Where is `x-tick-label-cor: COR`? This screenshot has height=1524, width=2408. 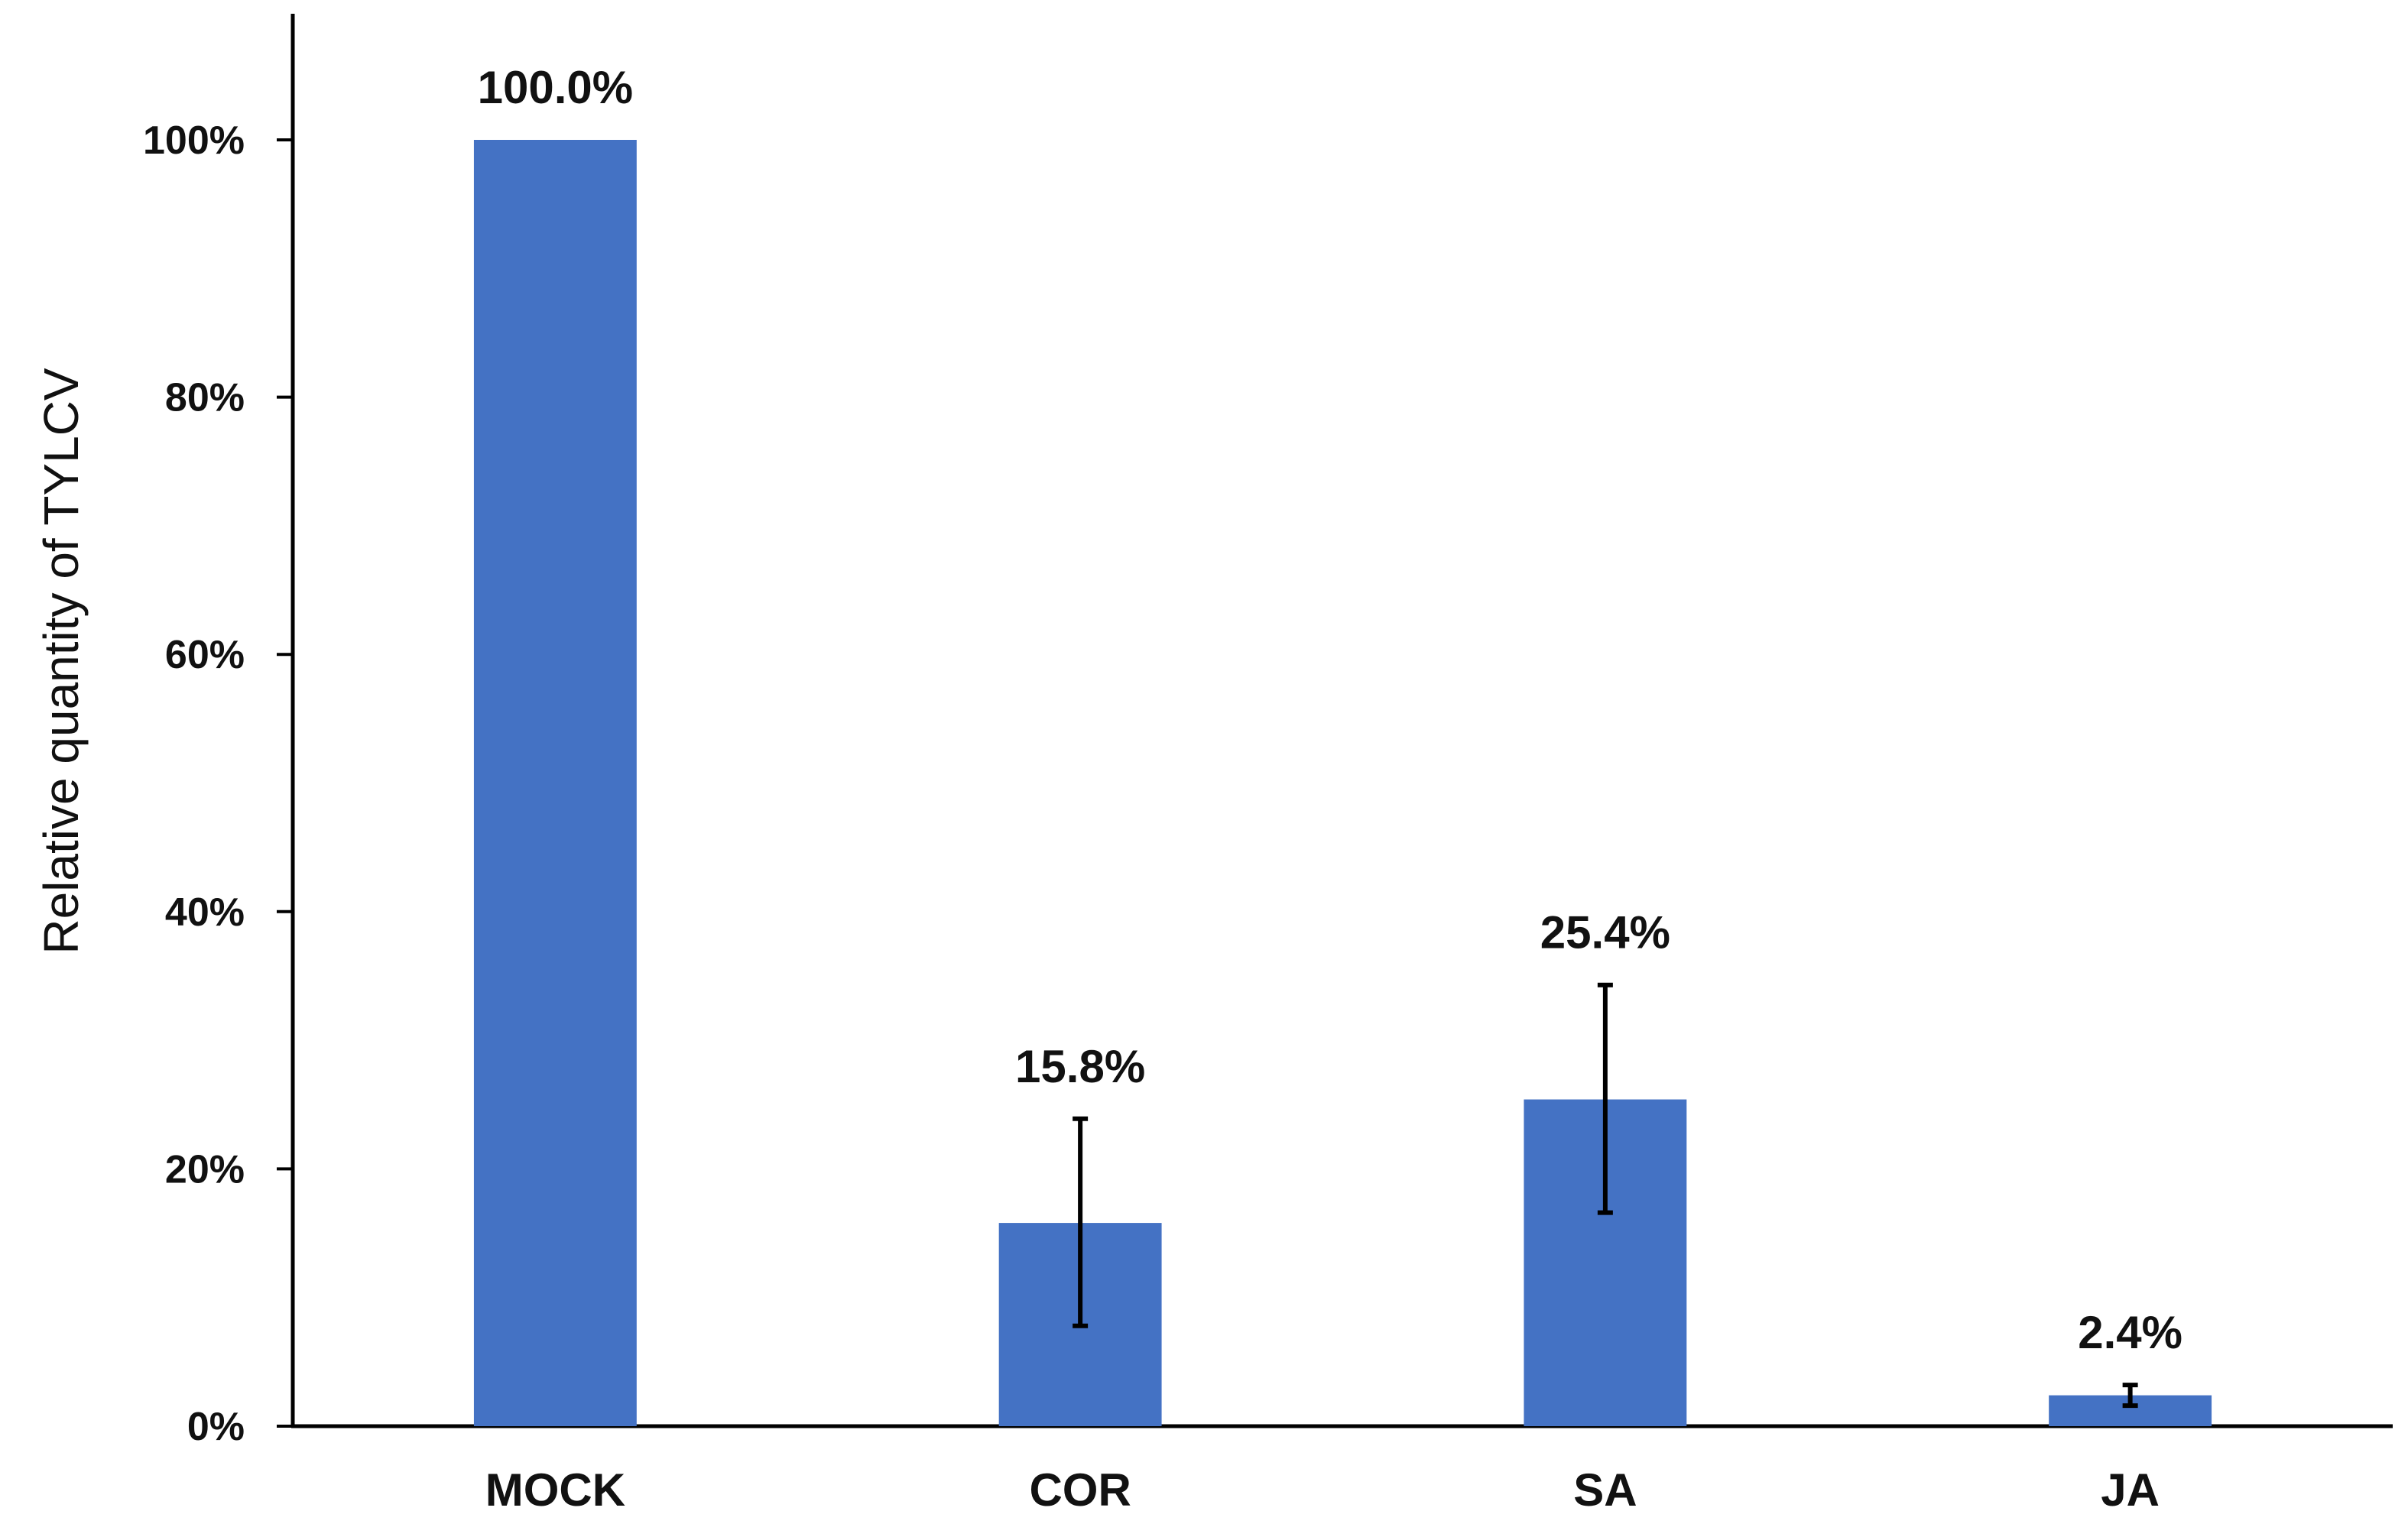
x-tick-label-cor: COR is located at coordinates (1080, 1490).